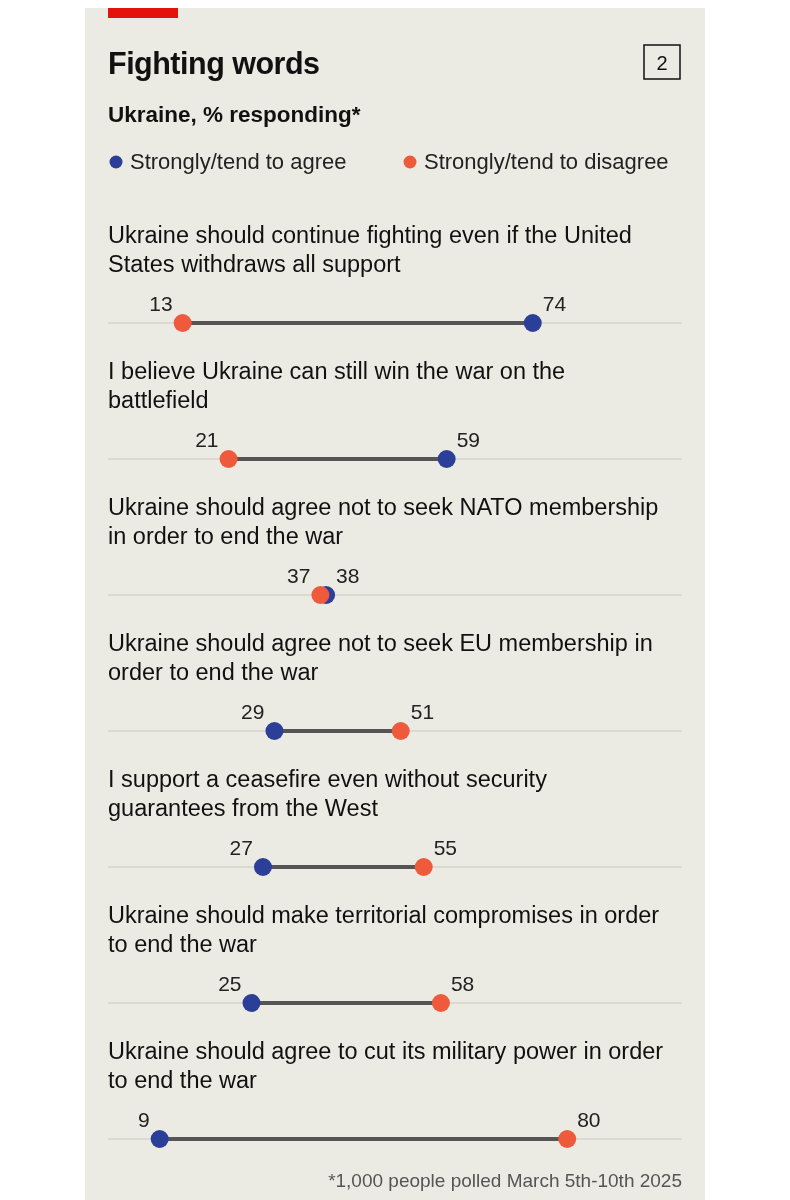  I want to click on data-label: 38, so click(348, 575).